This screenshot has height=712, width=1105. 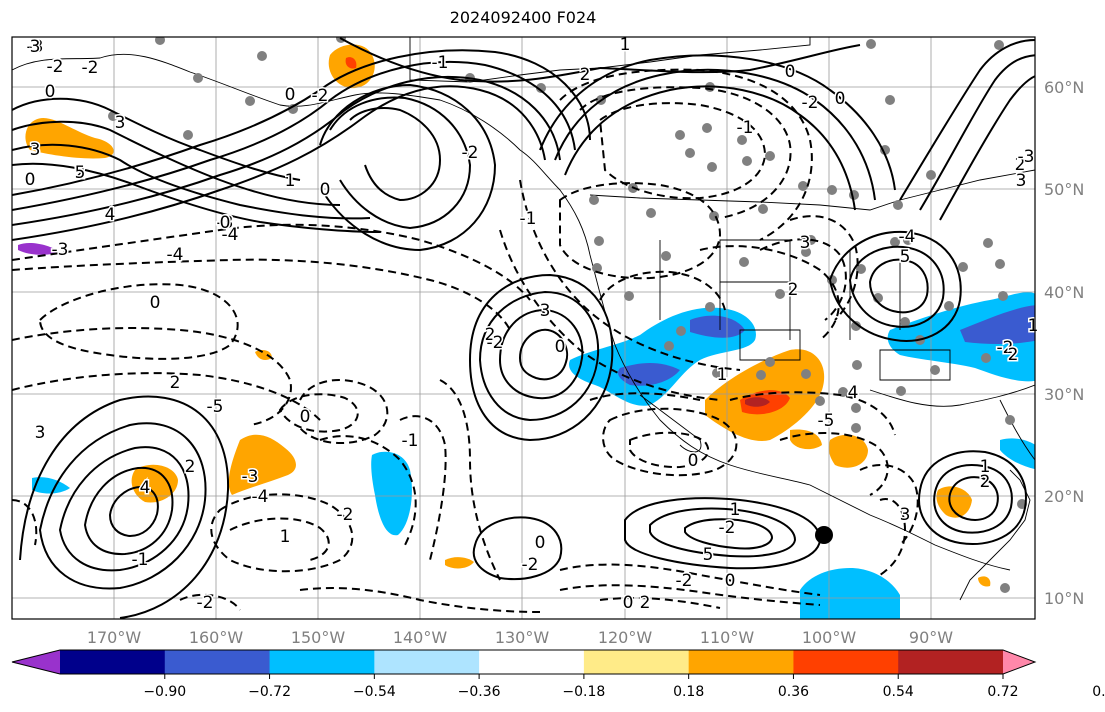 What do you see at coordinates (1064, 189) in the screenshot?
I see `lat-tick-label: 50°N` at bounding box center [1064, 189].